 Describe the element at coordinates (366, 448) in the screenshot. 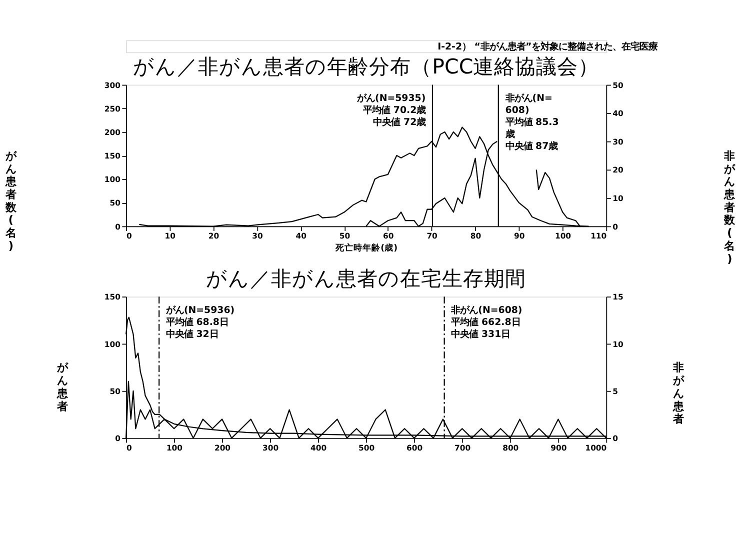

I see `x-tick-label: 500` at that location.